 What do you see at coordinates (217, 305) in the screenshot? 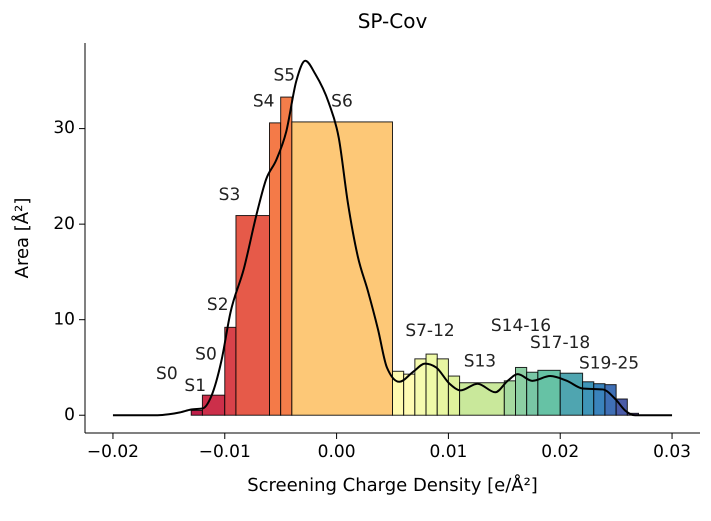
I see `annotation: S2` at bounding box center [217, 305].